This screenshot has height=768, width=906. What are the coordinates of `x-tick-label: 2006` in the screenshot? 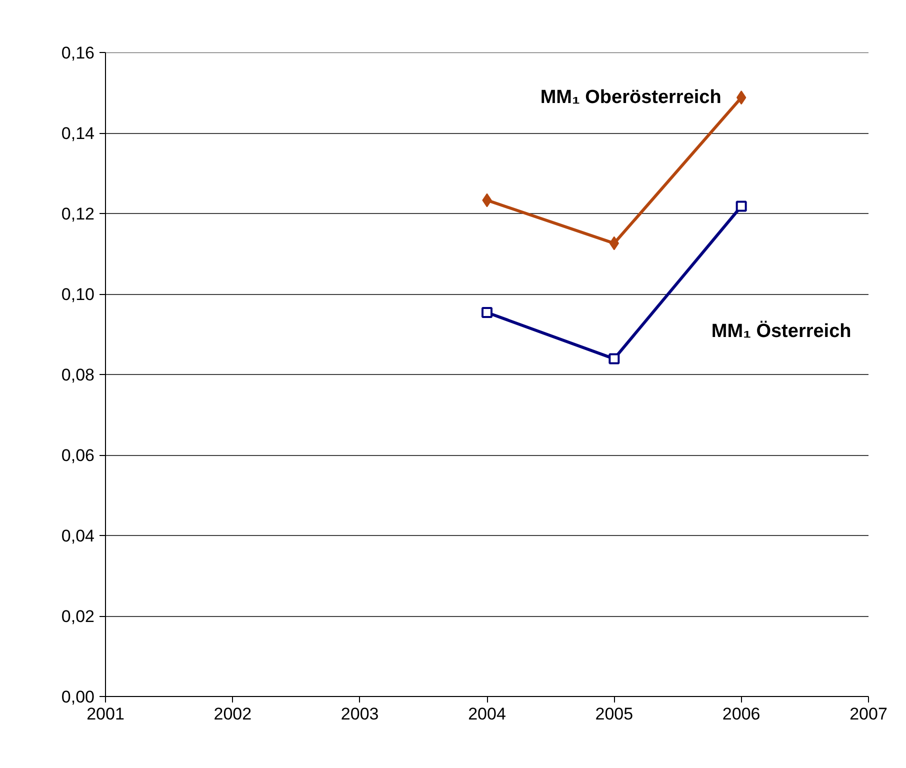 It's located at (741, 714).